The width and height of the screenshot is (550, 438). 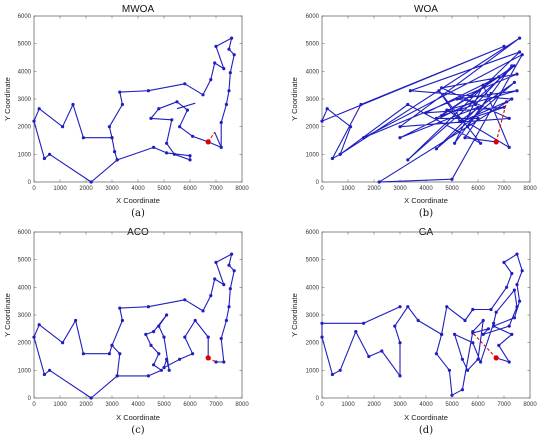 I want to click on panel-d-ytick-label: 0, so click(x=318, y=399).